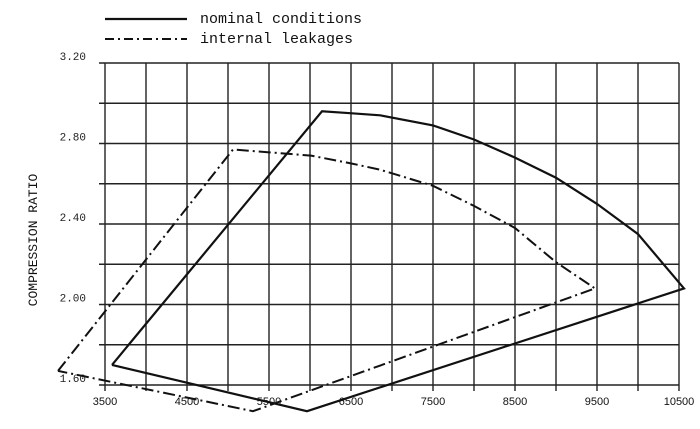 The width and height of the screenshot is (700, 429). I want to click on y-tick-label: 3.20, so click(73, 58).